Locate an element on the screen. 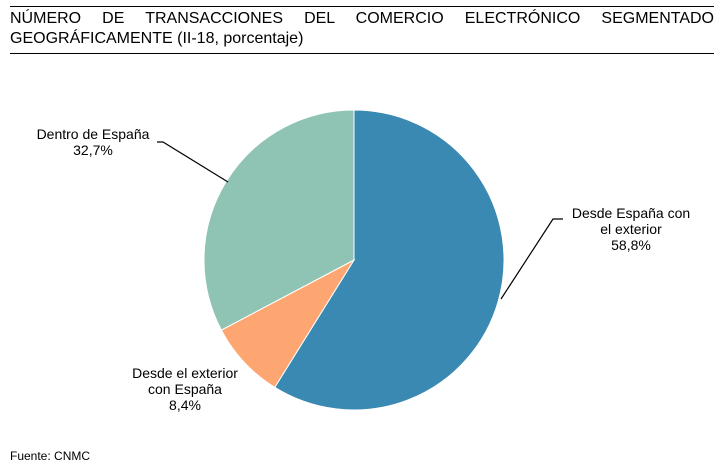 This screenshot has height=472, width=724. slice-label-line: con España is located at coordinates (185, 389).